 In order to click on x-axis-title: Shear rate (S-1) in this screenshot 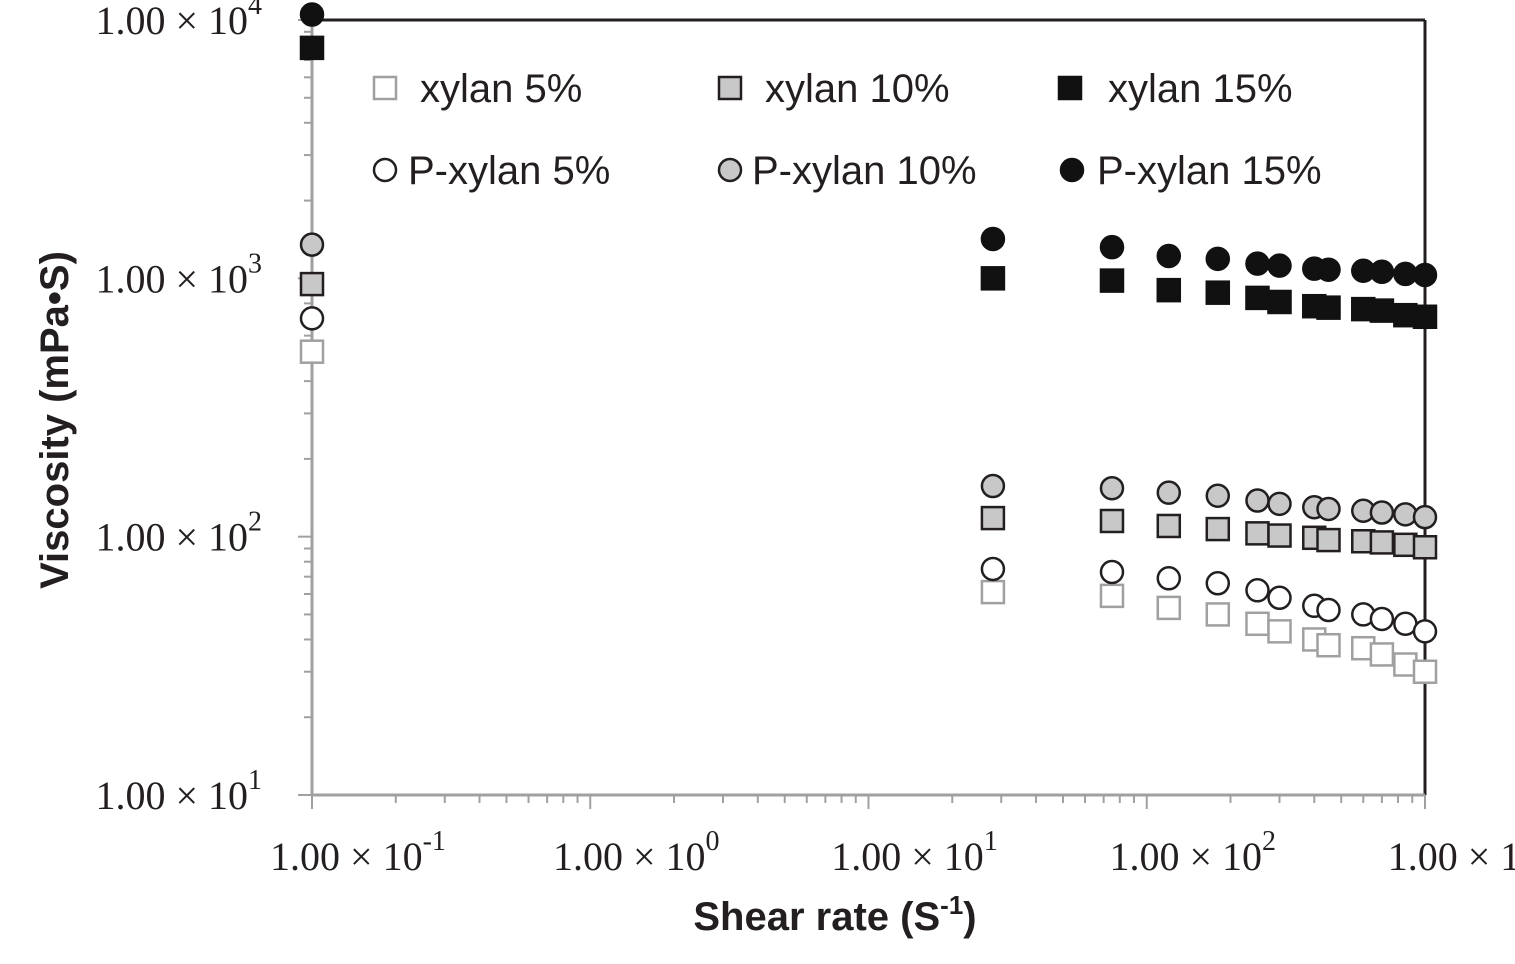, I will do `click(834, 914)`.